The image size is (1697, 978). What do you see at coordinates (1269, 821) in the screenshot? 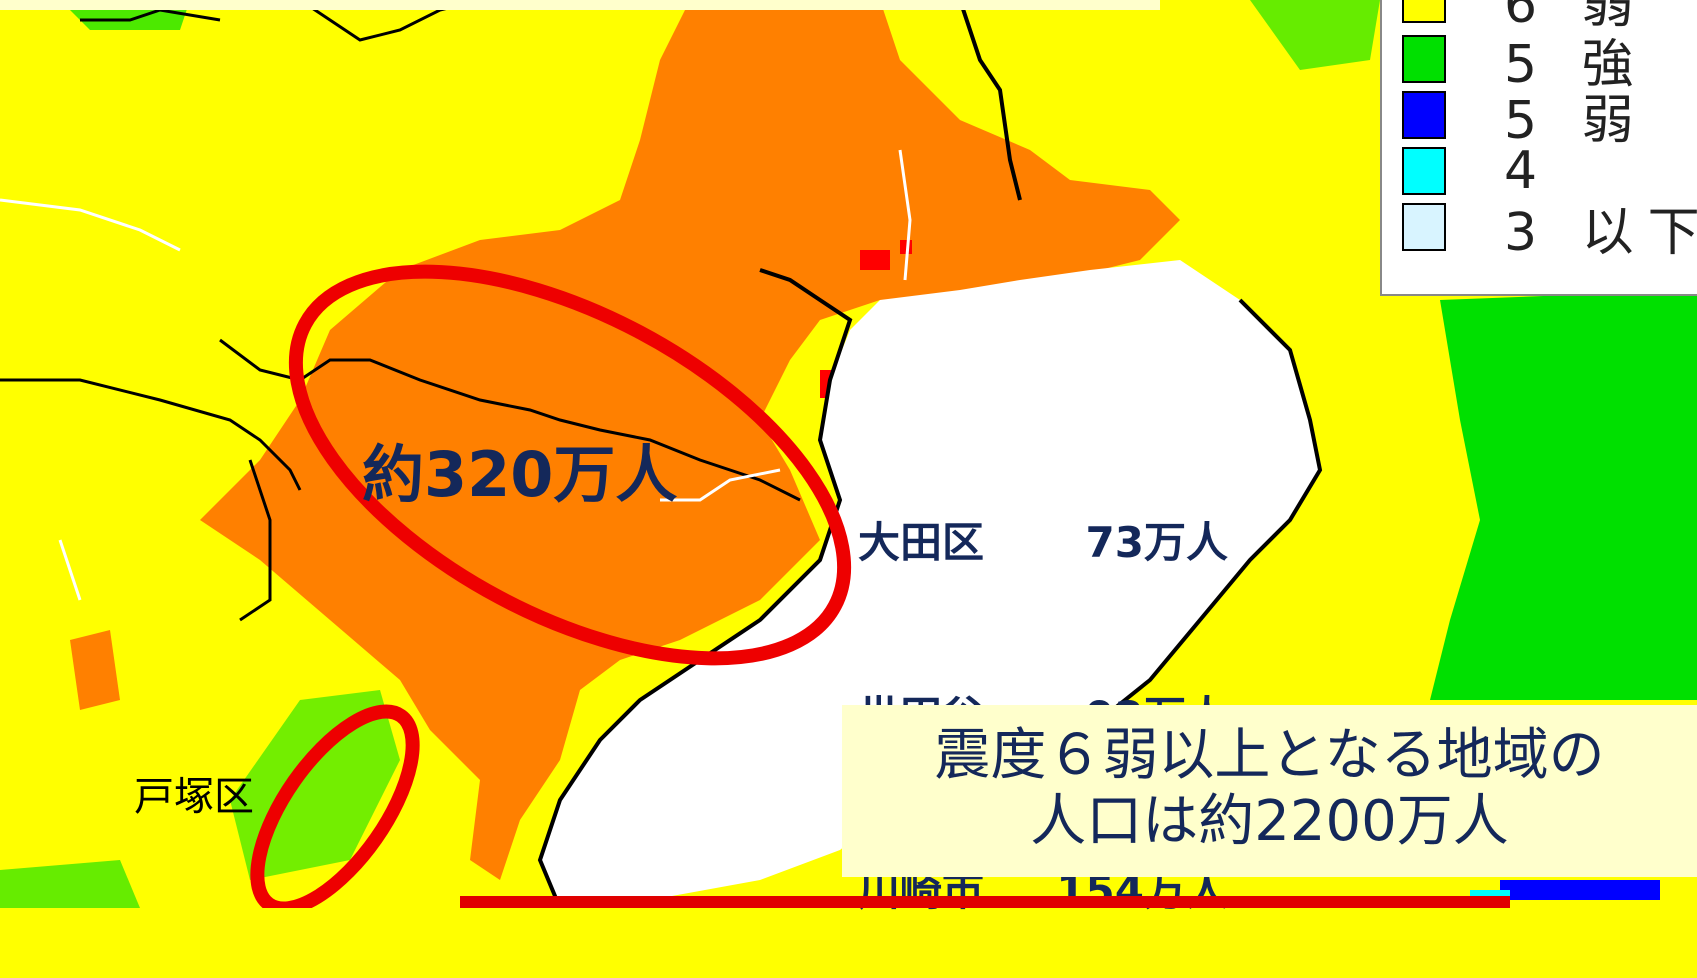
I see `callout-line-2: 人口は約2200万人` at bounding box center [1269, 821].